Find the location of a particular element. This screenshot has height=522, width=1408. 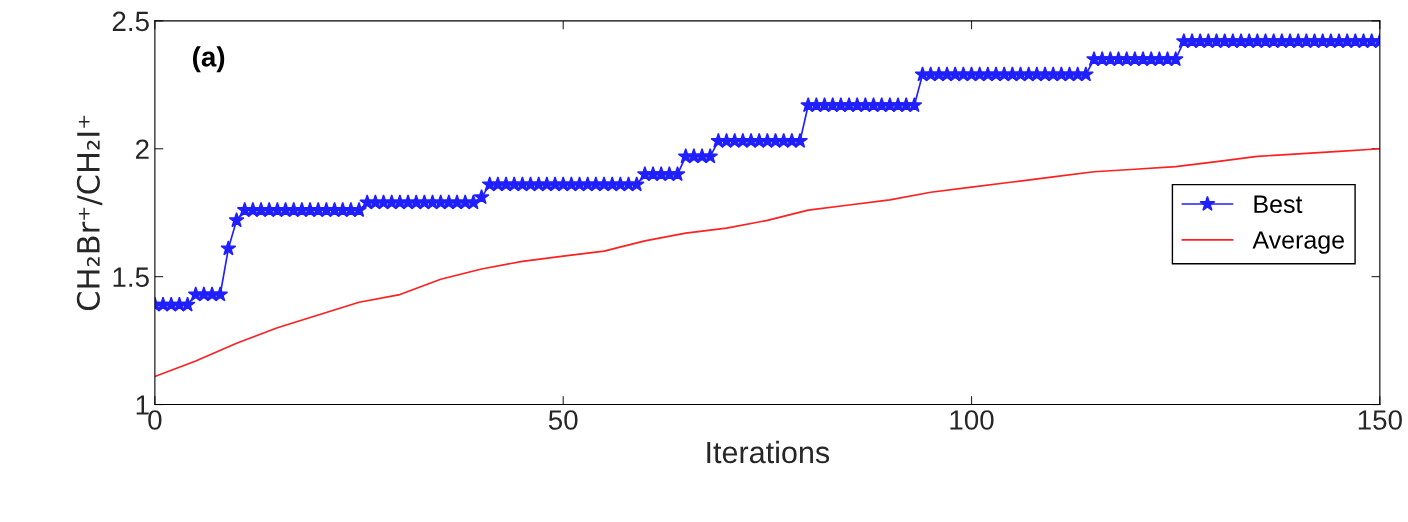

y-tick-label: 1.5 is located at coordinates (131, 277).